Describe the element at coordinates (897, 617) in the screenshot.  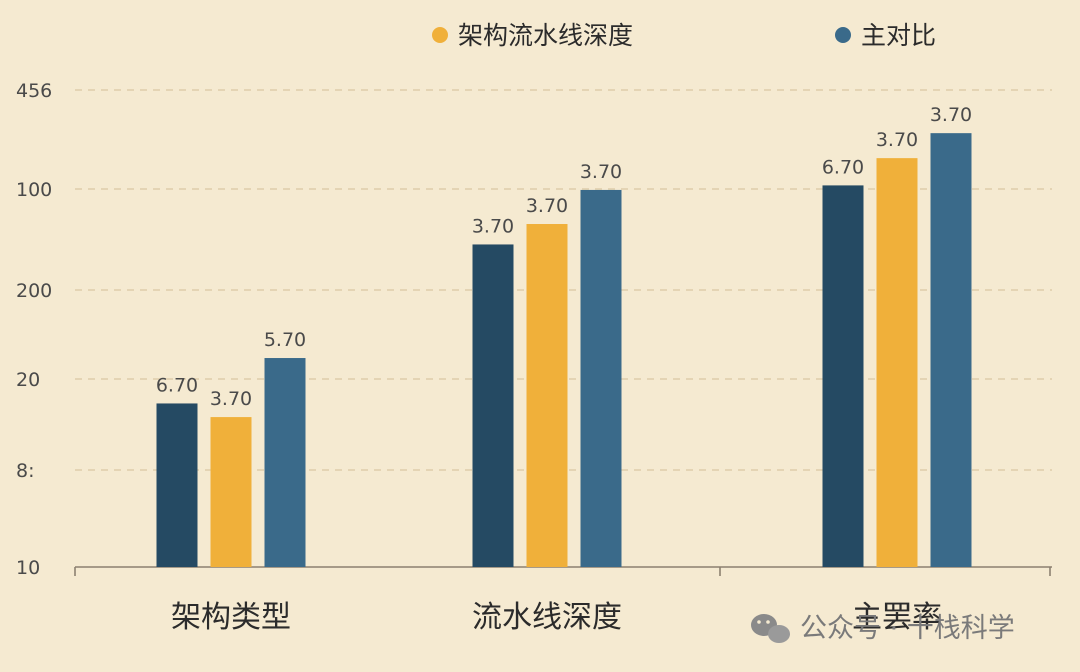
I see `x-category-label: 主罢率` at that location.